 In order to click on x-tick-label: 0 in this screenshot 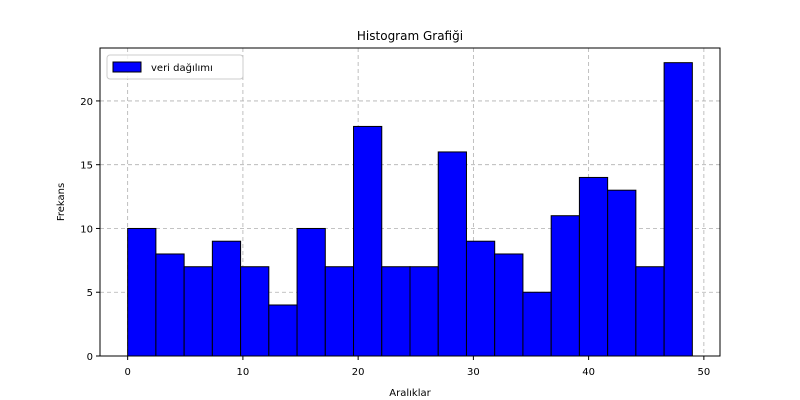, I will do `click(127, 372)`.